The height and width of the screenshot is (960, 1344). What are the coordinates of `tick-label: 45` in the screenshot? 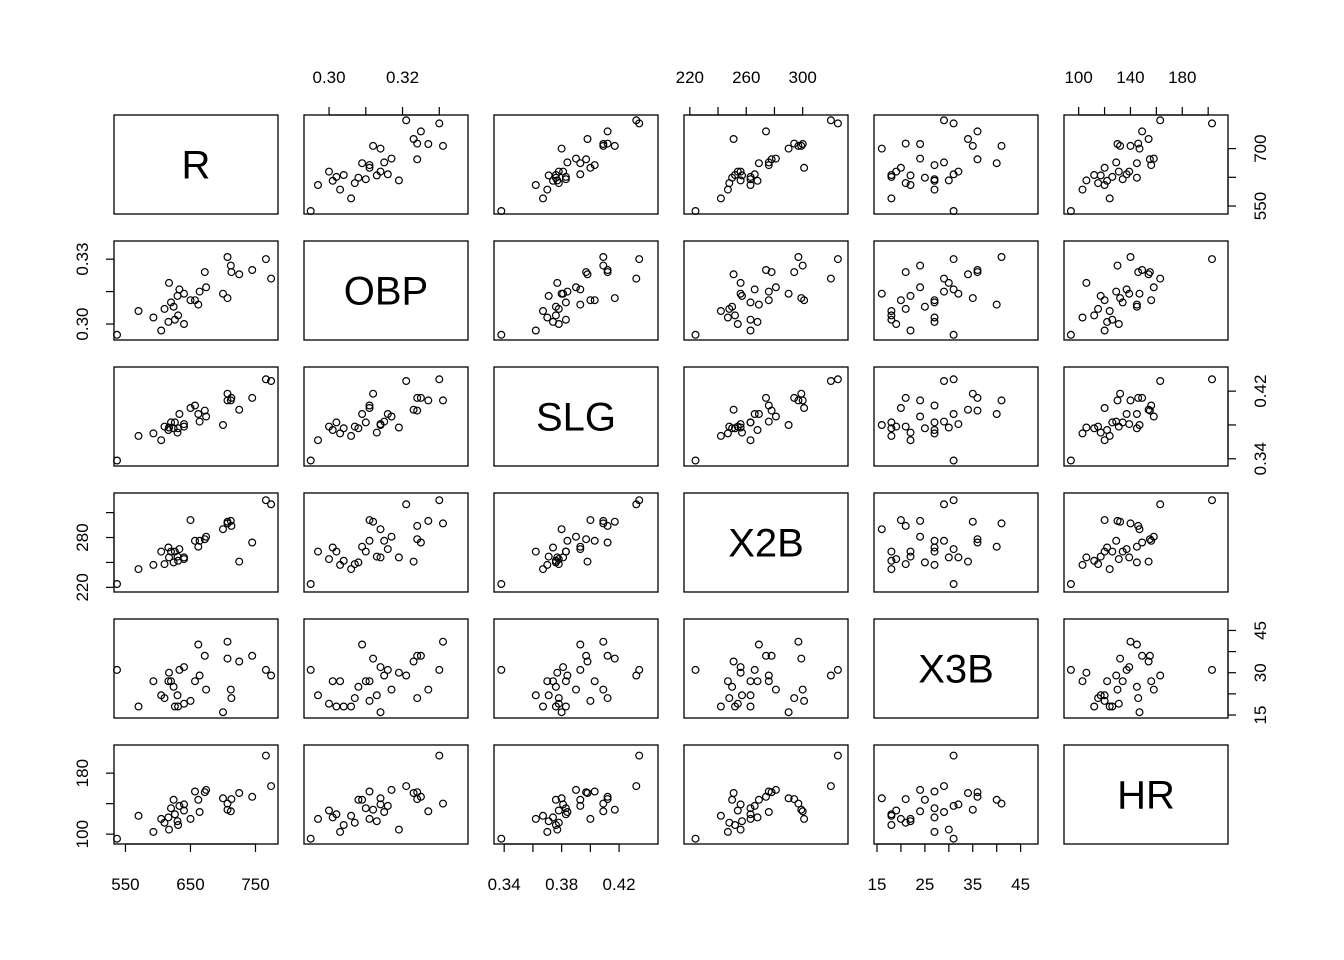 It's located at (1020, 884).